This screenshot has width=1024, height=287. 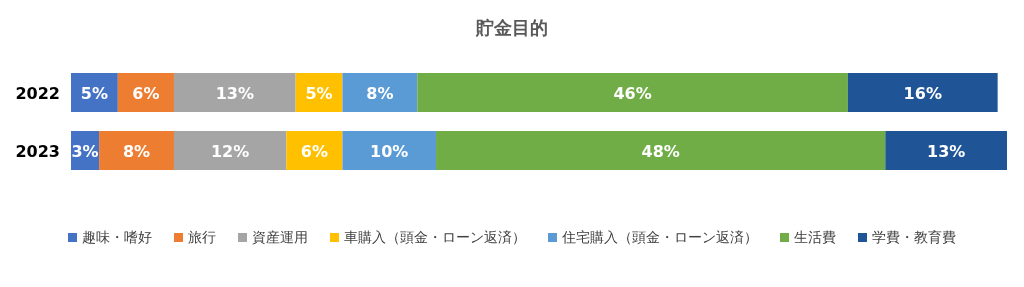 What do you see at coordinates (511, 27) in the screenshot?
I see `chart-title: 貯金目的` at bounding box center [511, 27].